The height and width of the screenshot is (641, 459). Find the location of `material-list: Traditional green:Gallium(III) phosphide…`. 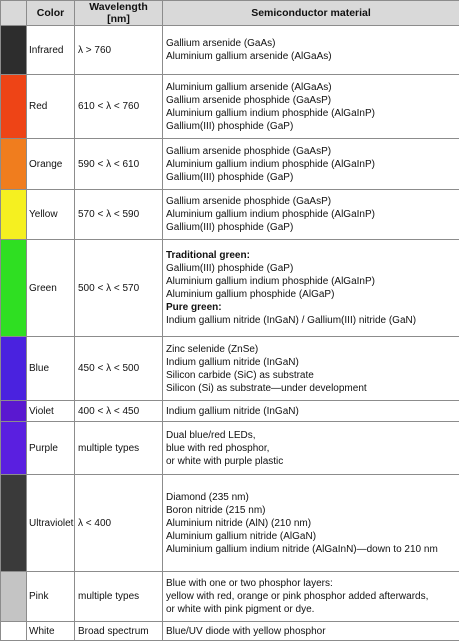

material-list: Traditional green:Gallium(III) phosphide… is located at coordinates (311, 288).